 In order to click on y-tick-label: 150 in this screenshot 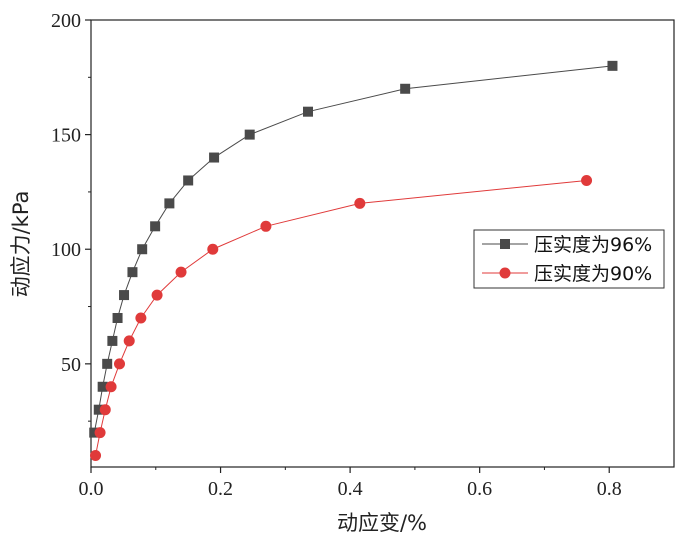, I will do `click(66, 136)`.